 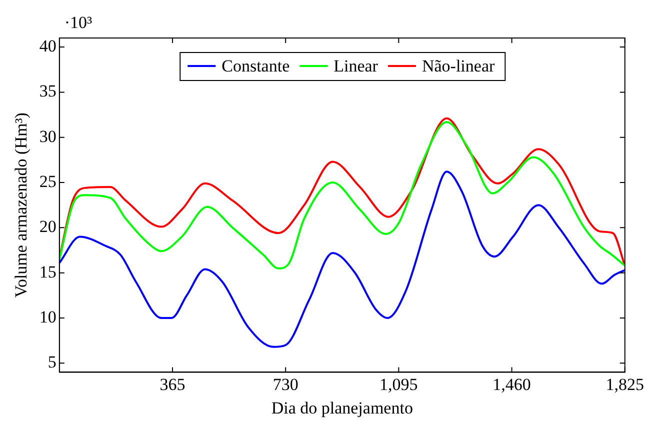 What do you see at coordinates (625, 384) in the screenshot?
I see `x-tick-label: 1,825` at bounding box center [625, 384].